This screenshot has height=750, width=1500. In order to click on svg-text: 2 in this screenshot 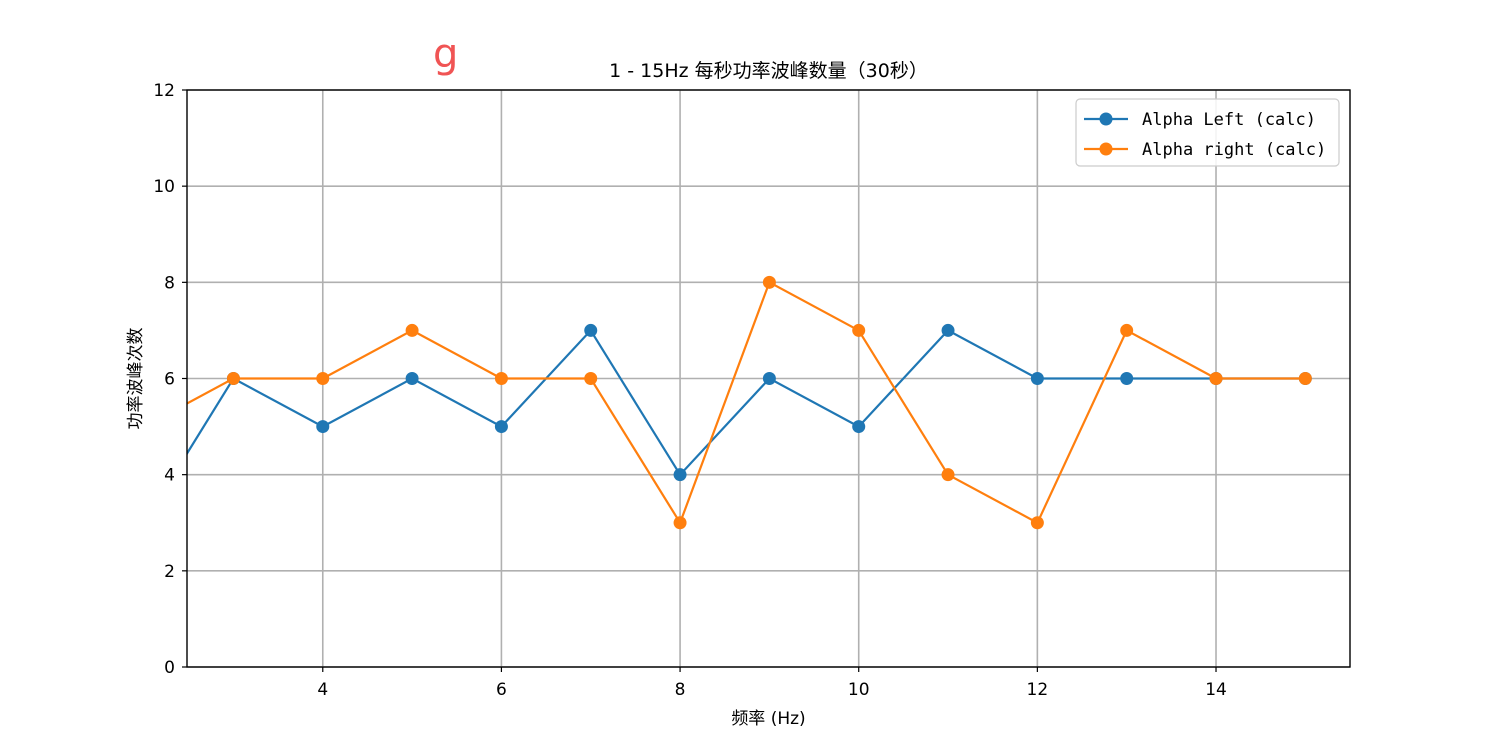, I will do `click(169, 572)`.